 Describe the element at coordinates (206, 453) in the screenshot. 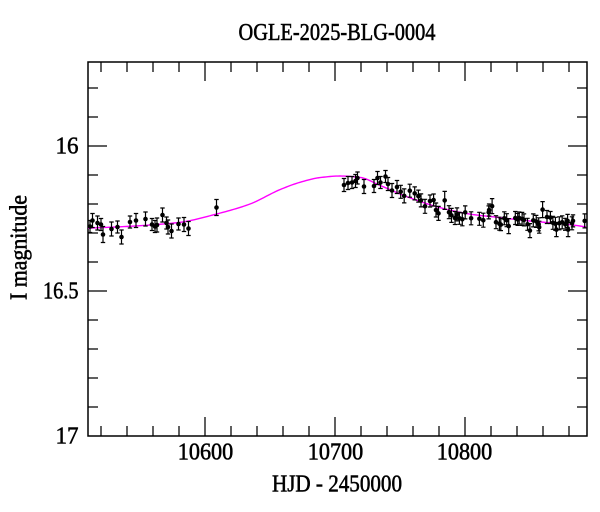

I see `svg-text: 10600` at that location.